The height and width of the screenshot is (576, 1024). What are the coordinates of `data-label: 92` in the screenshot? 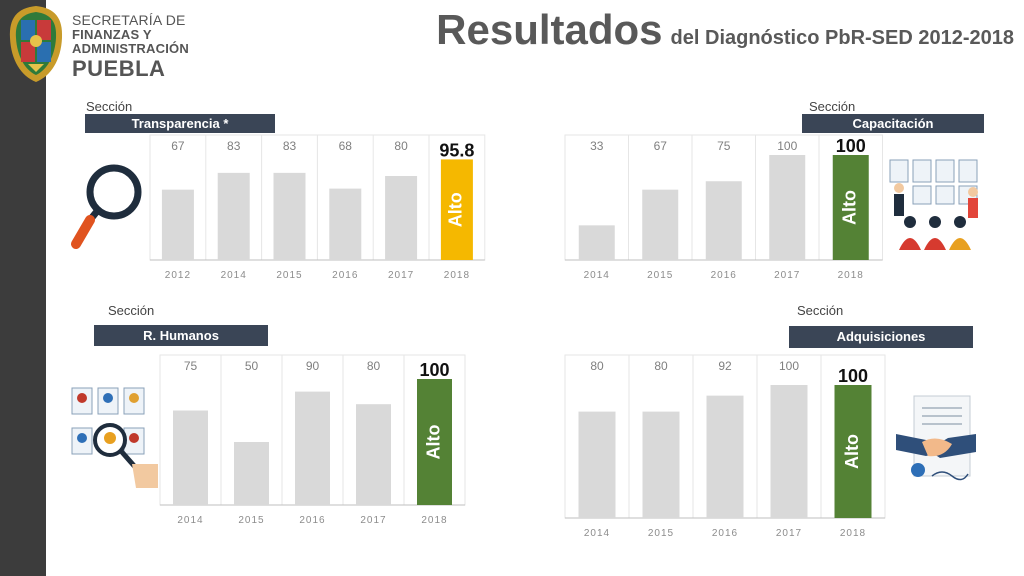 It's located at (725, 366).